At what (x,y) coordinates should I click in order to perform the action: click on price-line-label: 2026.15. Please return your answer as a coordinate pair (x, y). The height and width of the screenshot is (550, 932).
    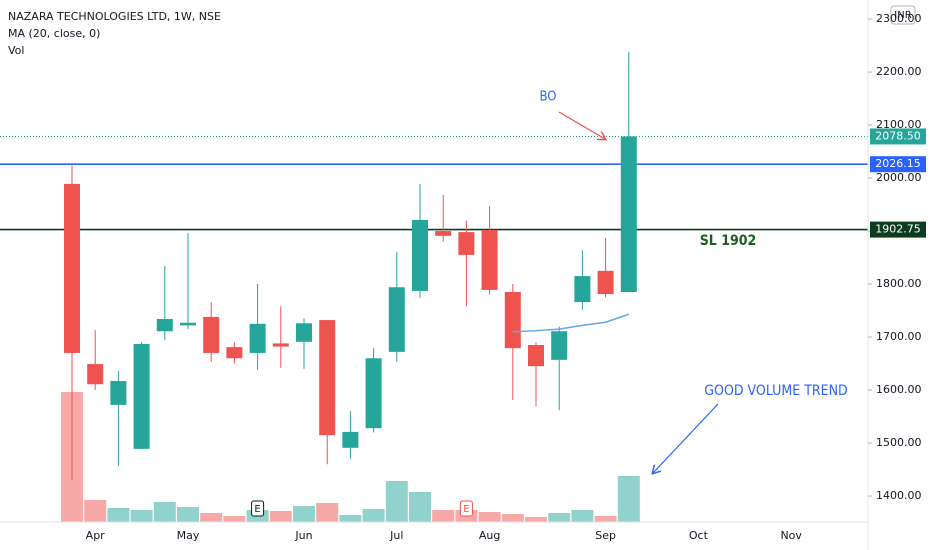
    Looking at the image, I should click on (898, 163).